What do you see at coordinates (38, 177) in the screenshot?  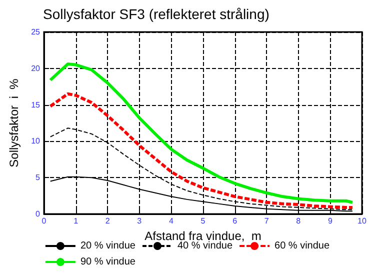 I see `y-tick-label: 5` at bounding box center [38, 177].